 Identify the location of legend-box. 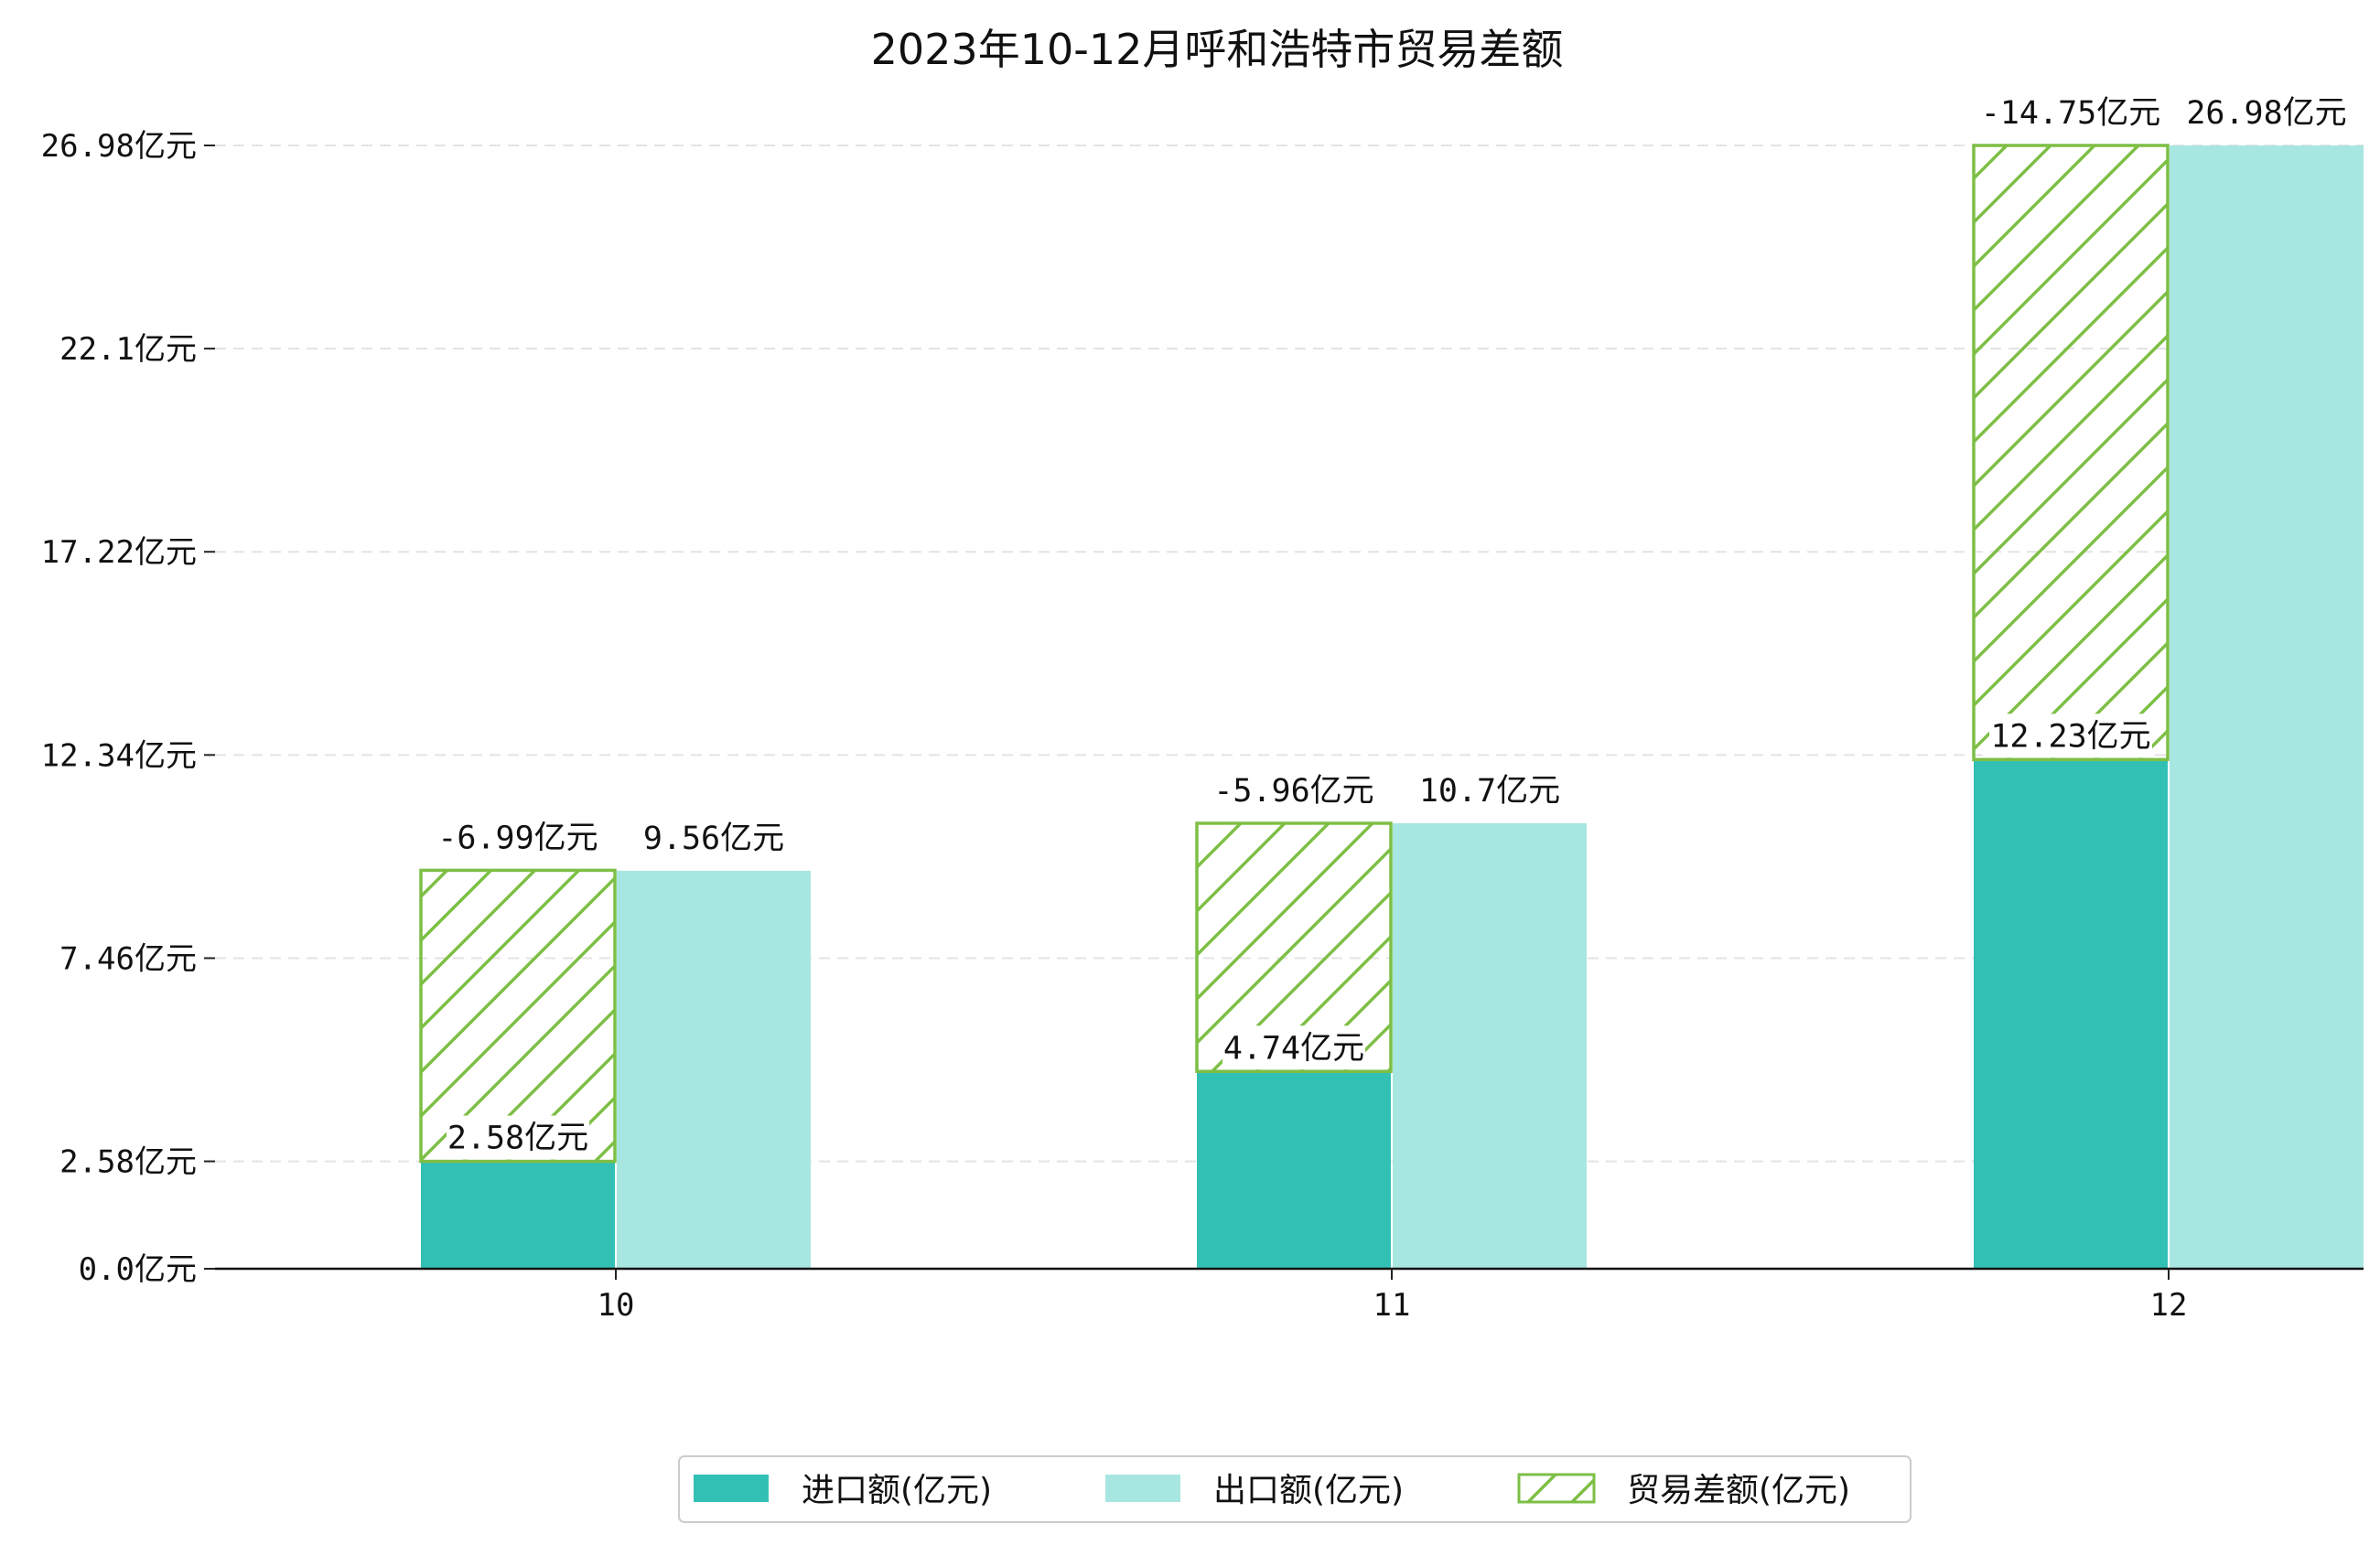
(1295, 1489).